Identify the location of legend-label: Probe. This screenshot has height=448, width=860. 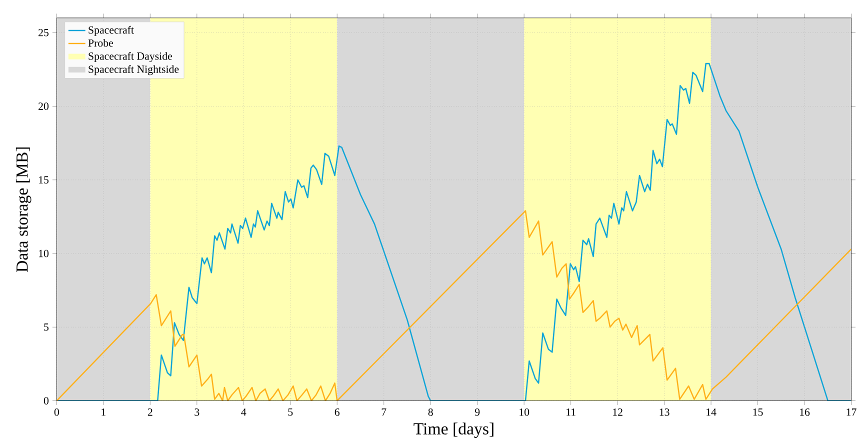
(101, 43).